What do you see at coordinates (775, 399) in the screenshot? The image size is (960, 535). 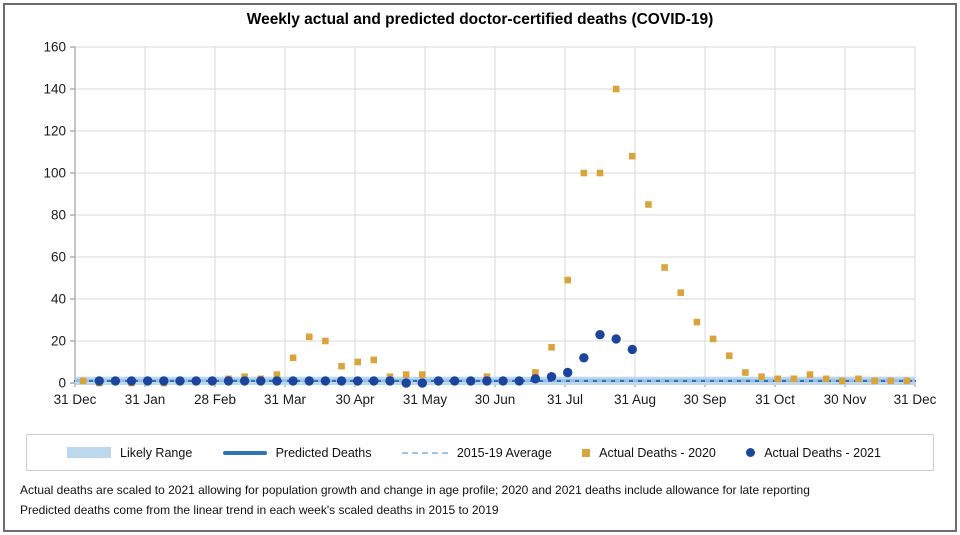 I see `x-tick-label: 31 Oct` at bounding box center [775, 399].